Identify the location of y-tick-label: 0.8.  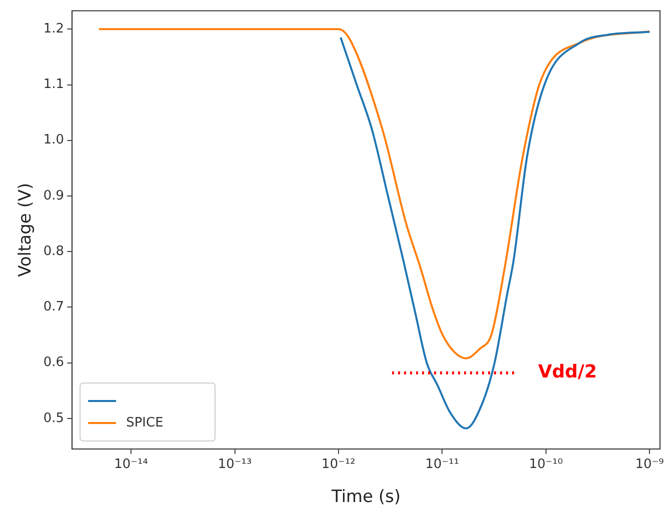
(53, 251).